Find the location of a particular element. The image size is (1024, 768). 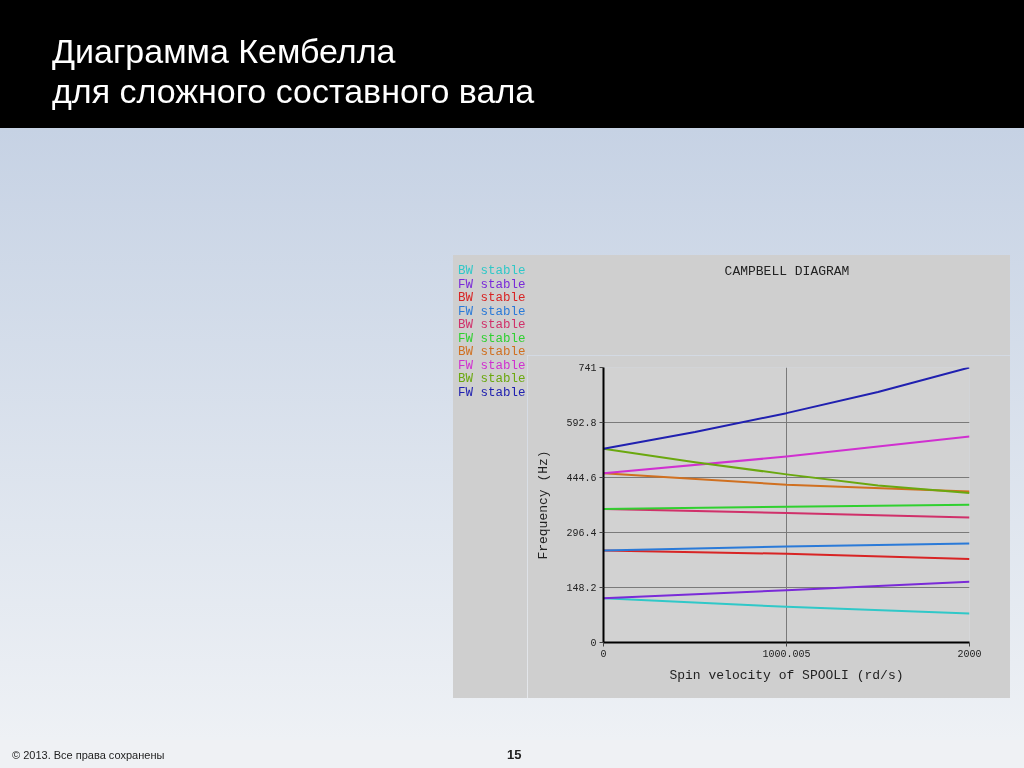

y-axis-title: Frequency (Hz) is located at coordinates (544, 505).